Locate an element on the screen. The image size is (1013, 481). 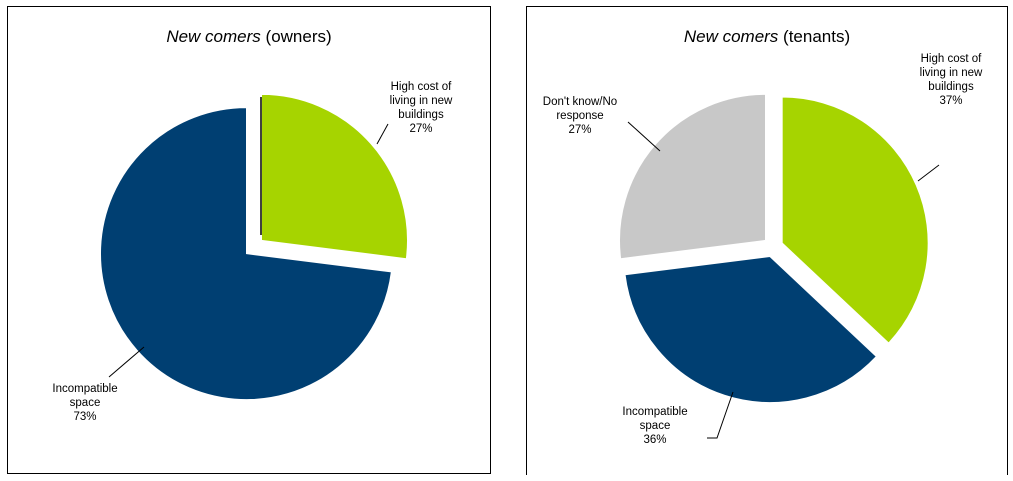
slice-label: Don't know/No response 27% is located at coordinates (580, 116).